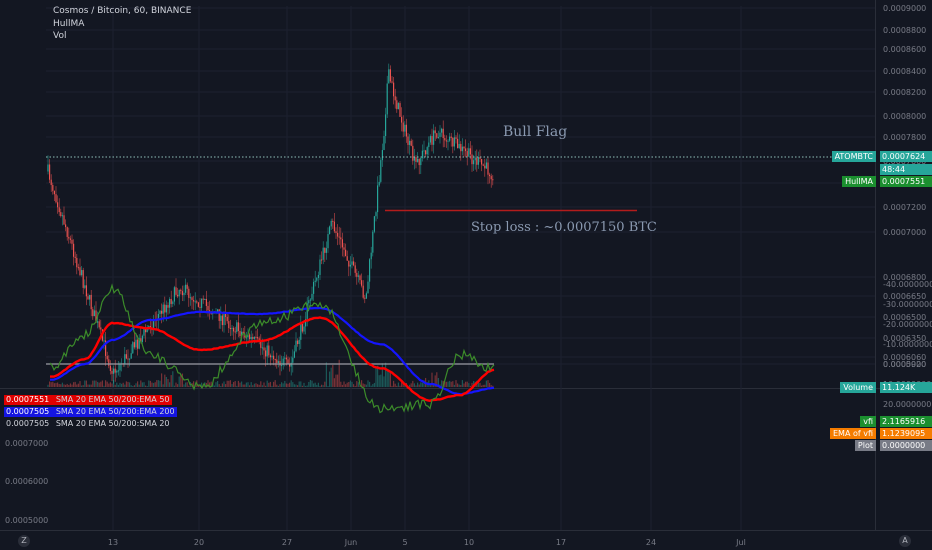 Image resolution: width=932 pixels, height=550 pixels. Describe the element at coordinates (88, 424) in the screenshot. I see `sma20-tag: 0.0007505 SMA 20 EMA 50/200:SMA 20` at that location.